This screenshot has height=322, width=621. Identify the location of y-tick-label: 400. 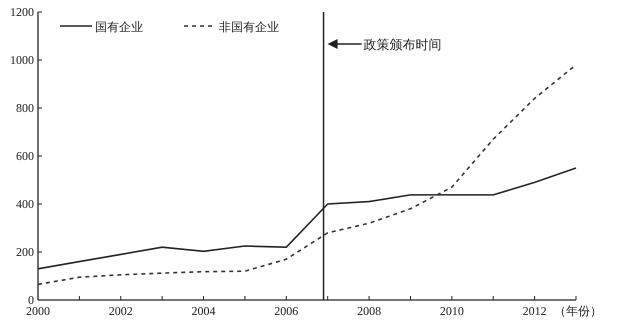
(25, 204).